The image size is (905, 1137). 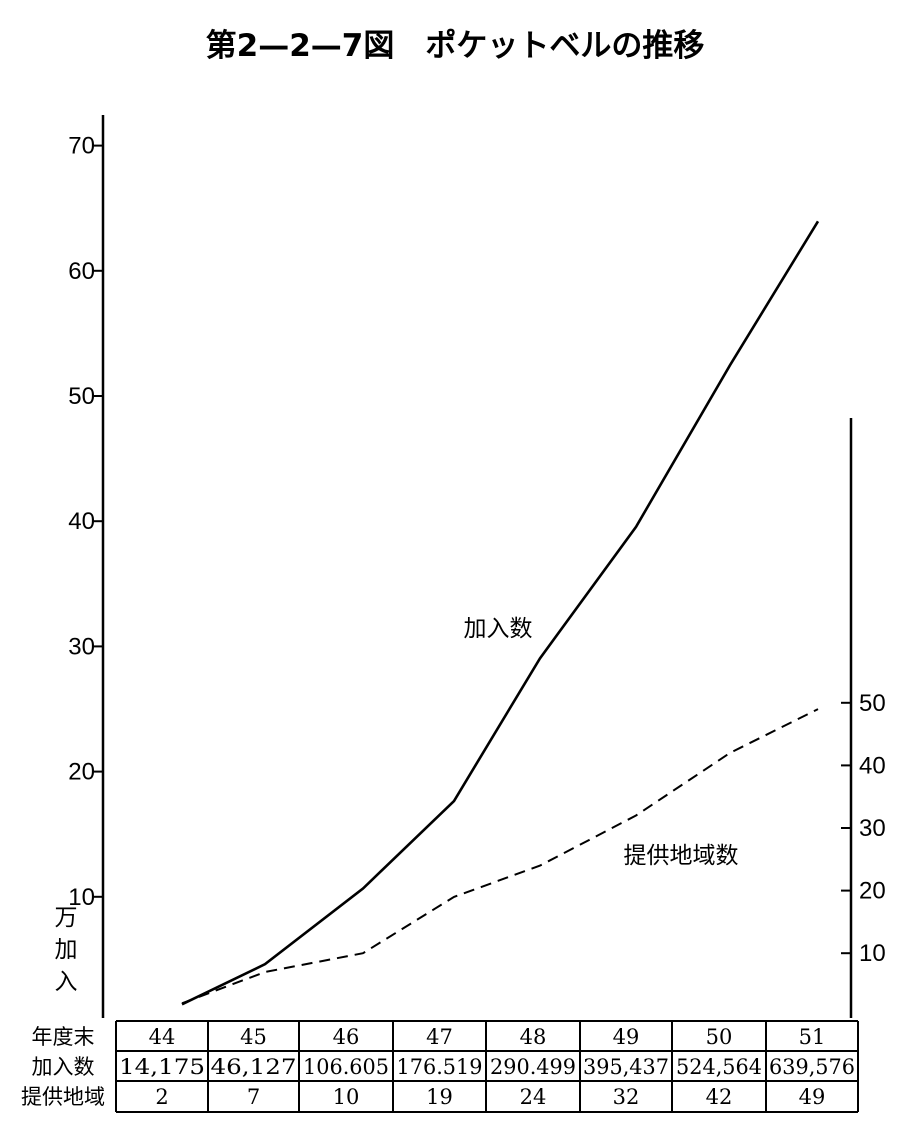 What do you see at coordinates (161, 1097) in the screenshot?
I see `table-cell: 2` at bounding box center [161, 1097].